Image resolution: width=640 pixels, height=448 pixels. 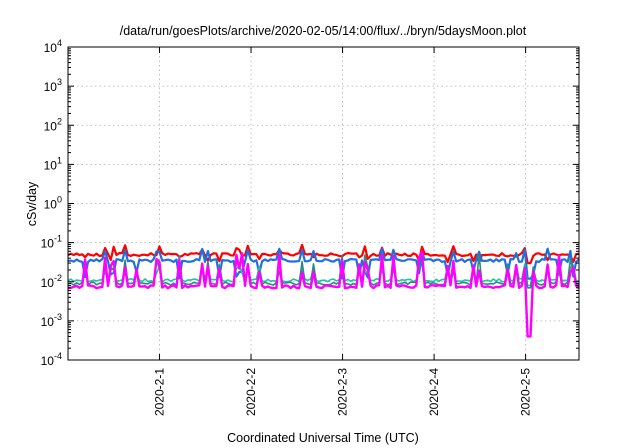 I want to click on x-tick-label: 2020-2-3, so click(x=343, y=392).